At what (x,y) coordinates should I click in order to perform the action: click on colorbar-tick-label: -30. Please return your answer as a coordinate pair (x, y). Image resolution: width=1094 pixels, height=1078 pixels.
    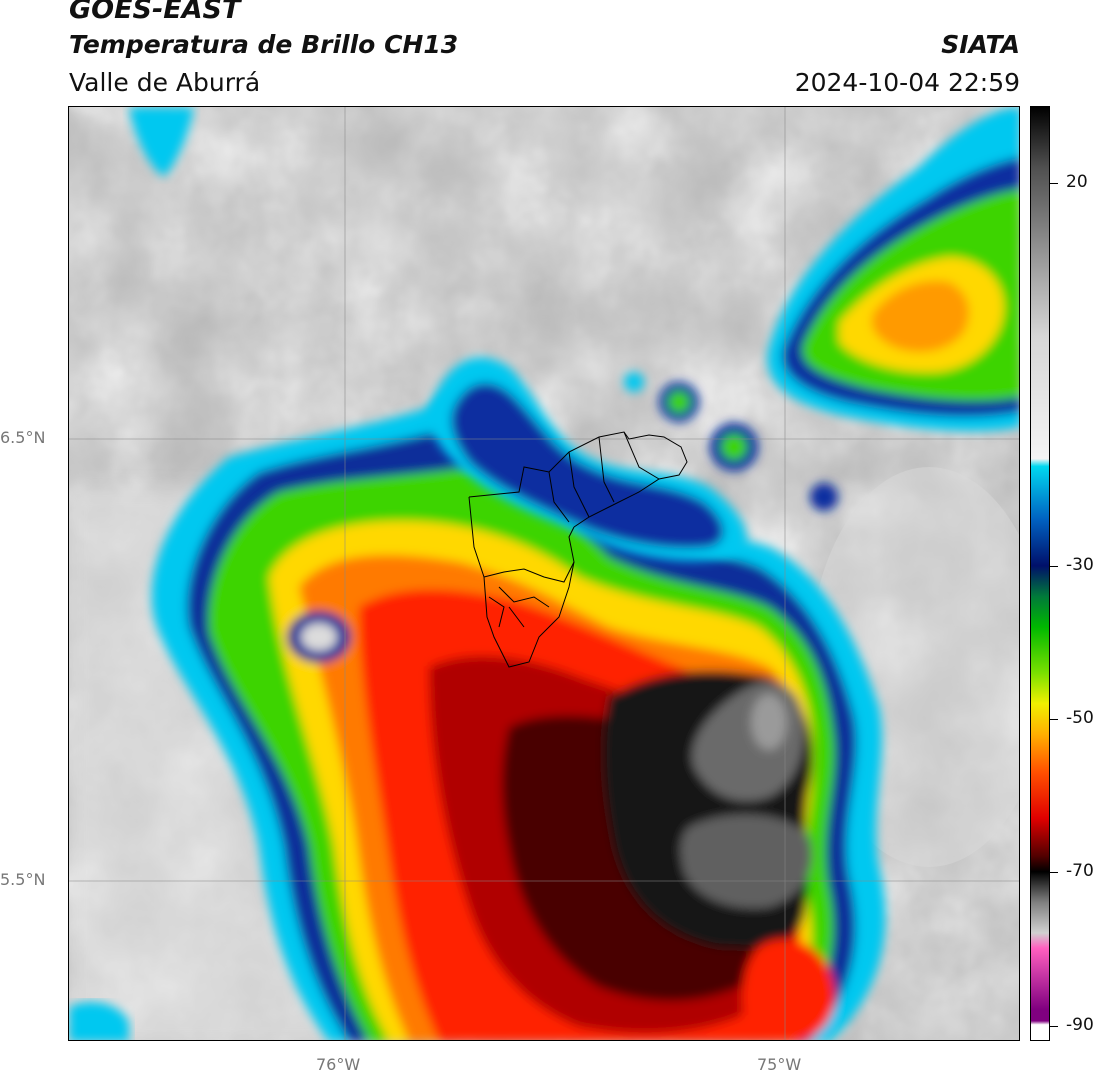
    Looking at the image, I should click on (1080, 564).